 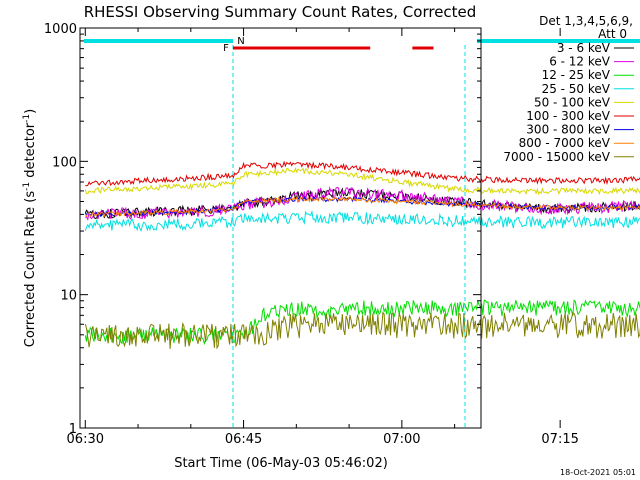 I want to click on y-tick-label-1: 1, so click(x=73, y=429).